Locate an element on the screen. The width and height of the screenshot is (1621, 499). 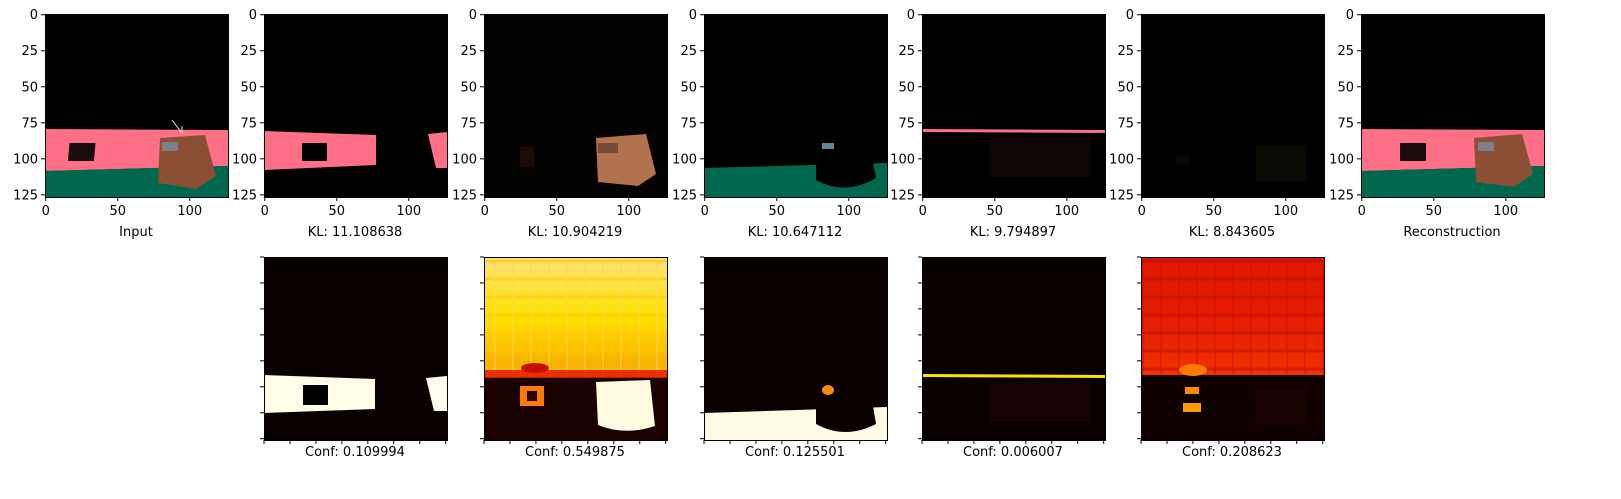
pink-wall-right is located at coordinates (437, 150).